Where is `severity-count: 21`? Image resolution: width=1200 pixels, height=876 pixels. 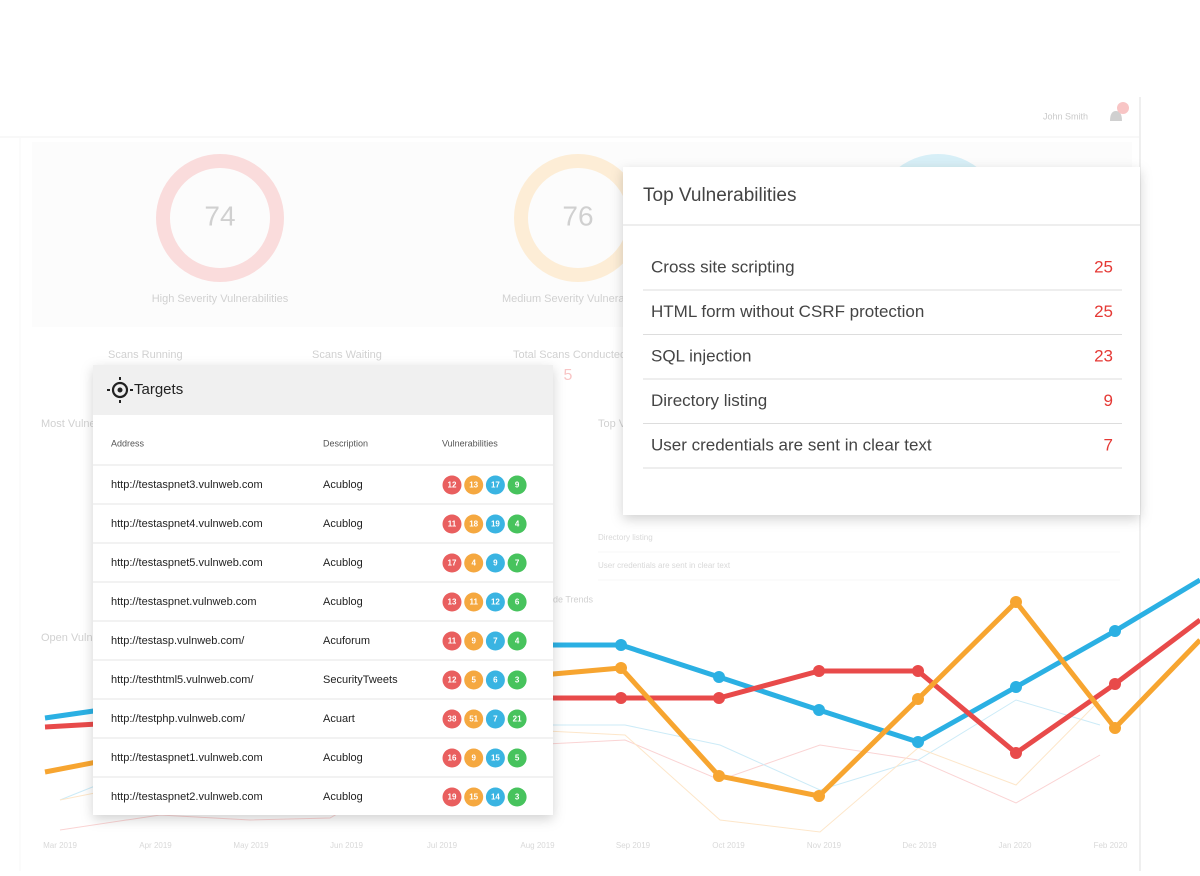 severity-count: 21 is located at coordinates (517, 719).